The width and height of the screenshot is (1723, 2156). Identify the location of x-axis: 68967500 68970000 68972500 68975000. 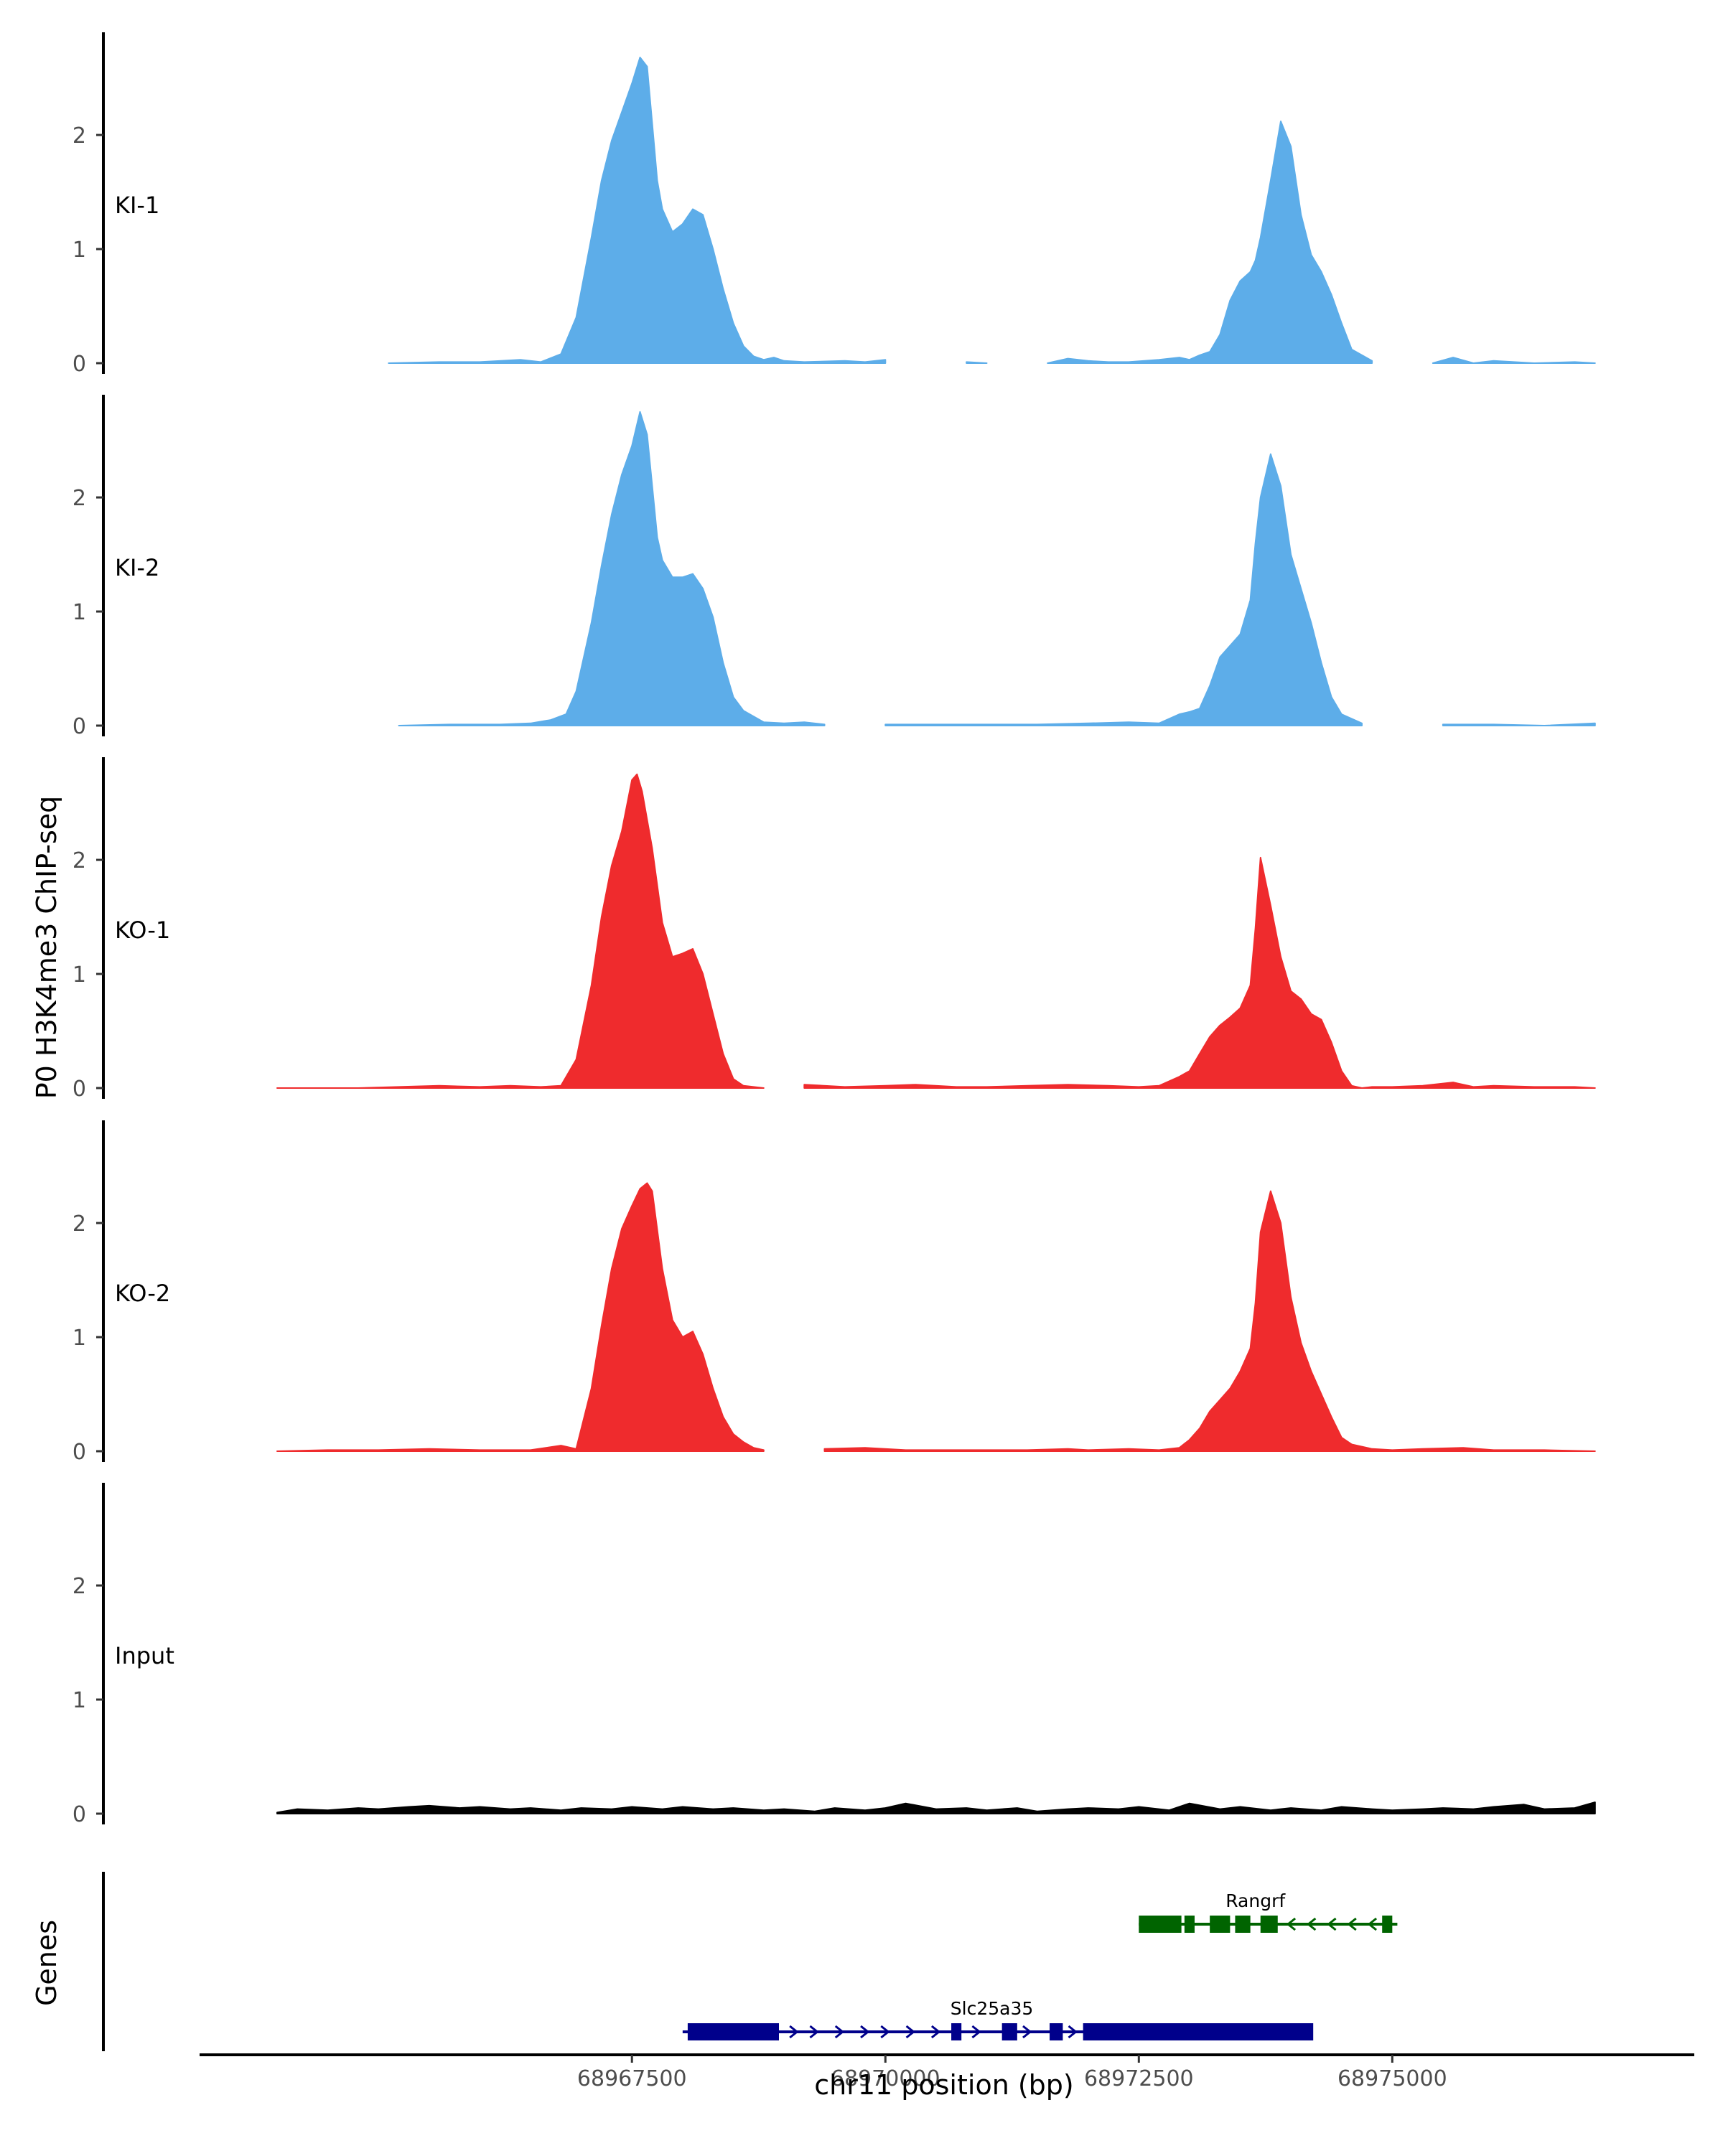
(947, 2072).